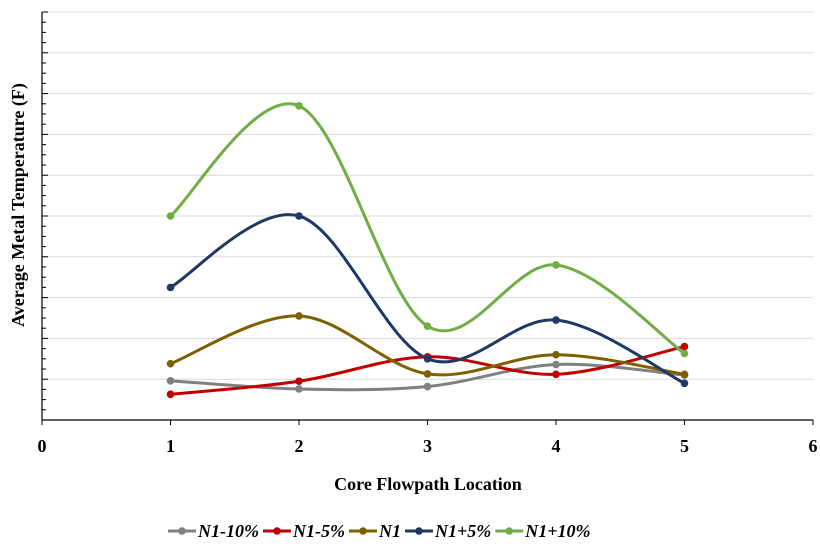 The image size is (820, 548). Describe the element at coordinates (170, 446) in the screenshot. I see `x-tick-label: 1` at that location.